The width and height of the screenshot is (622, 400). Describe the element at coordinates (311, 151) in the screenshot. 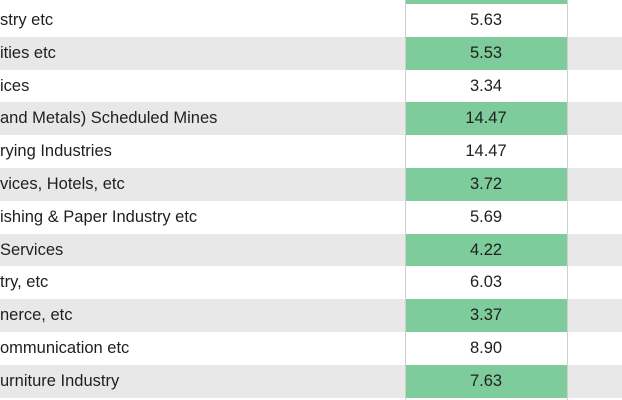

I see `table-row: rying Industries 14.47` at that location.